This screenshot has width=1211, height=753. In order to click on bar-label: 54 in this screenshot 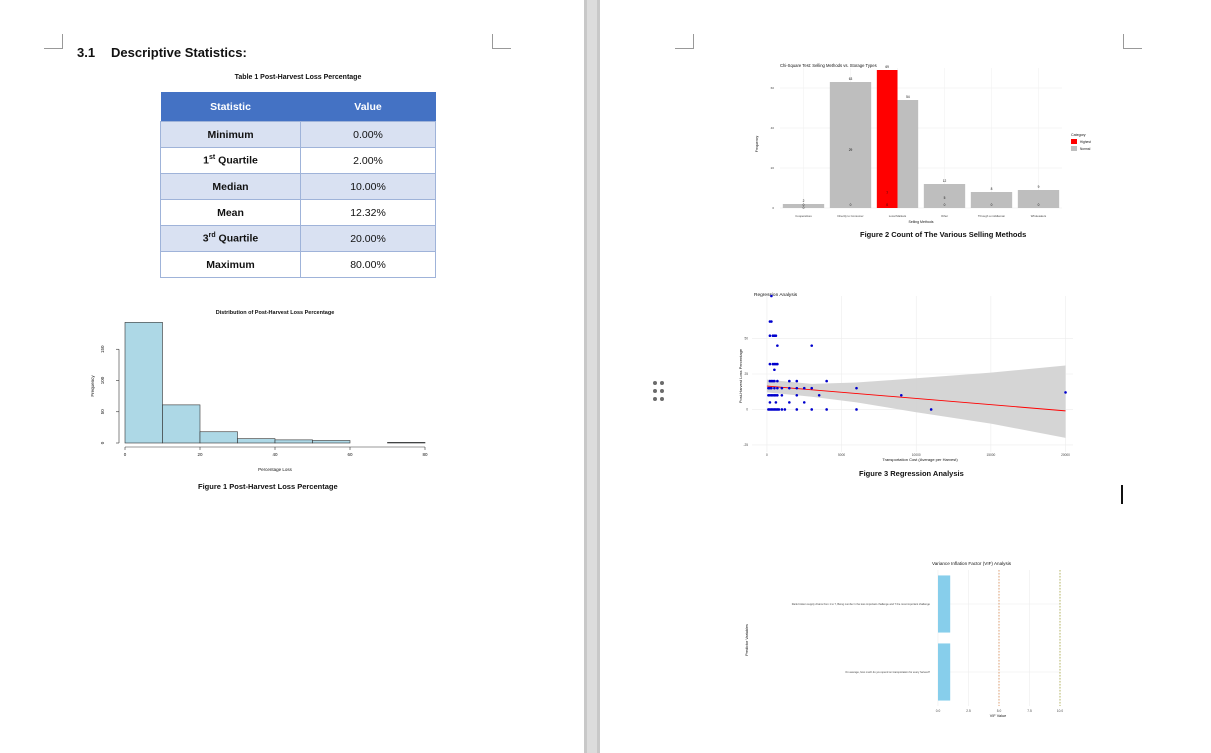, I will do `click(908, 97)`.